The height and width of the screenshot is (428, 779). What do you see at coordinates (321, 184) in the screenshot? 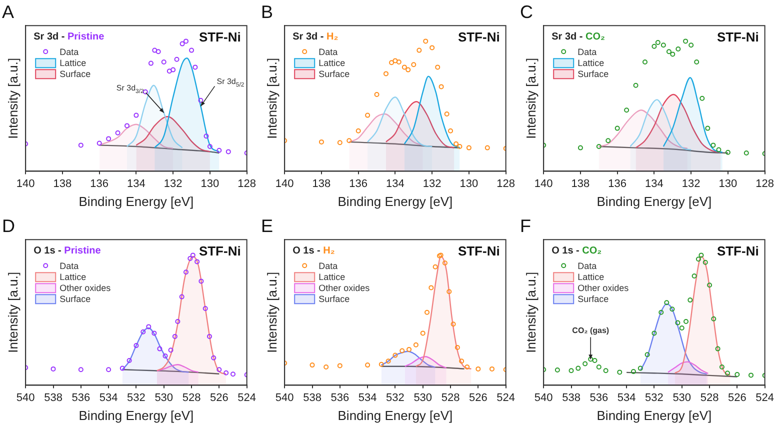
I see `x-tick-label: 138` at bounding box center [321, 184].